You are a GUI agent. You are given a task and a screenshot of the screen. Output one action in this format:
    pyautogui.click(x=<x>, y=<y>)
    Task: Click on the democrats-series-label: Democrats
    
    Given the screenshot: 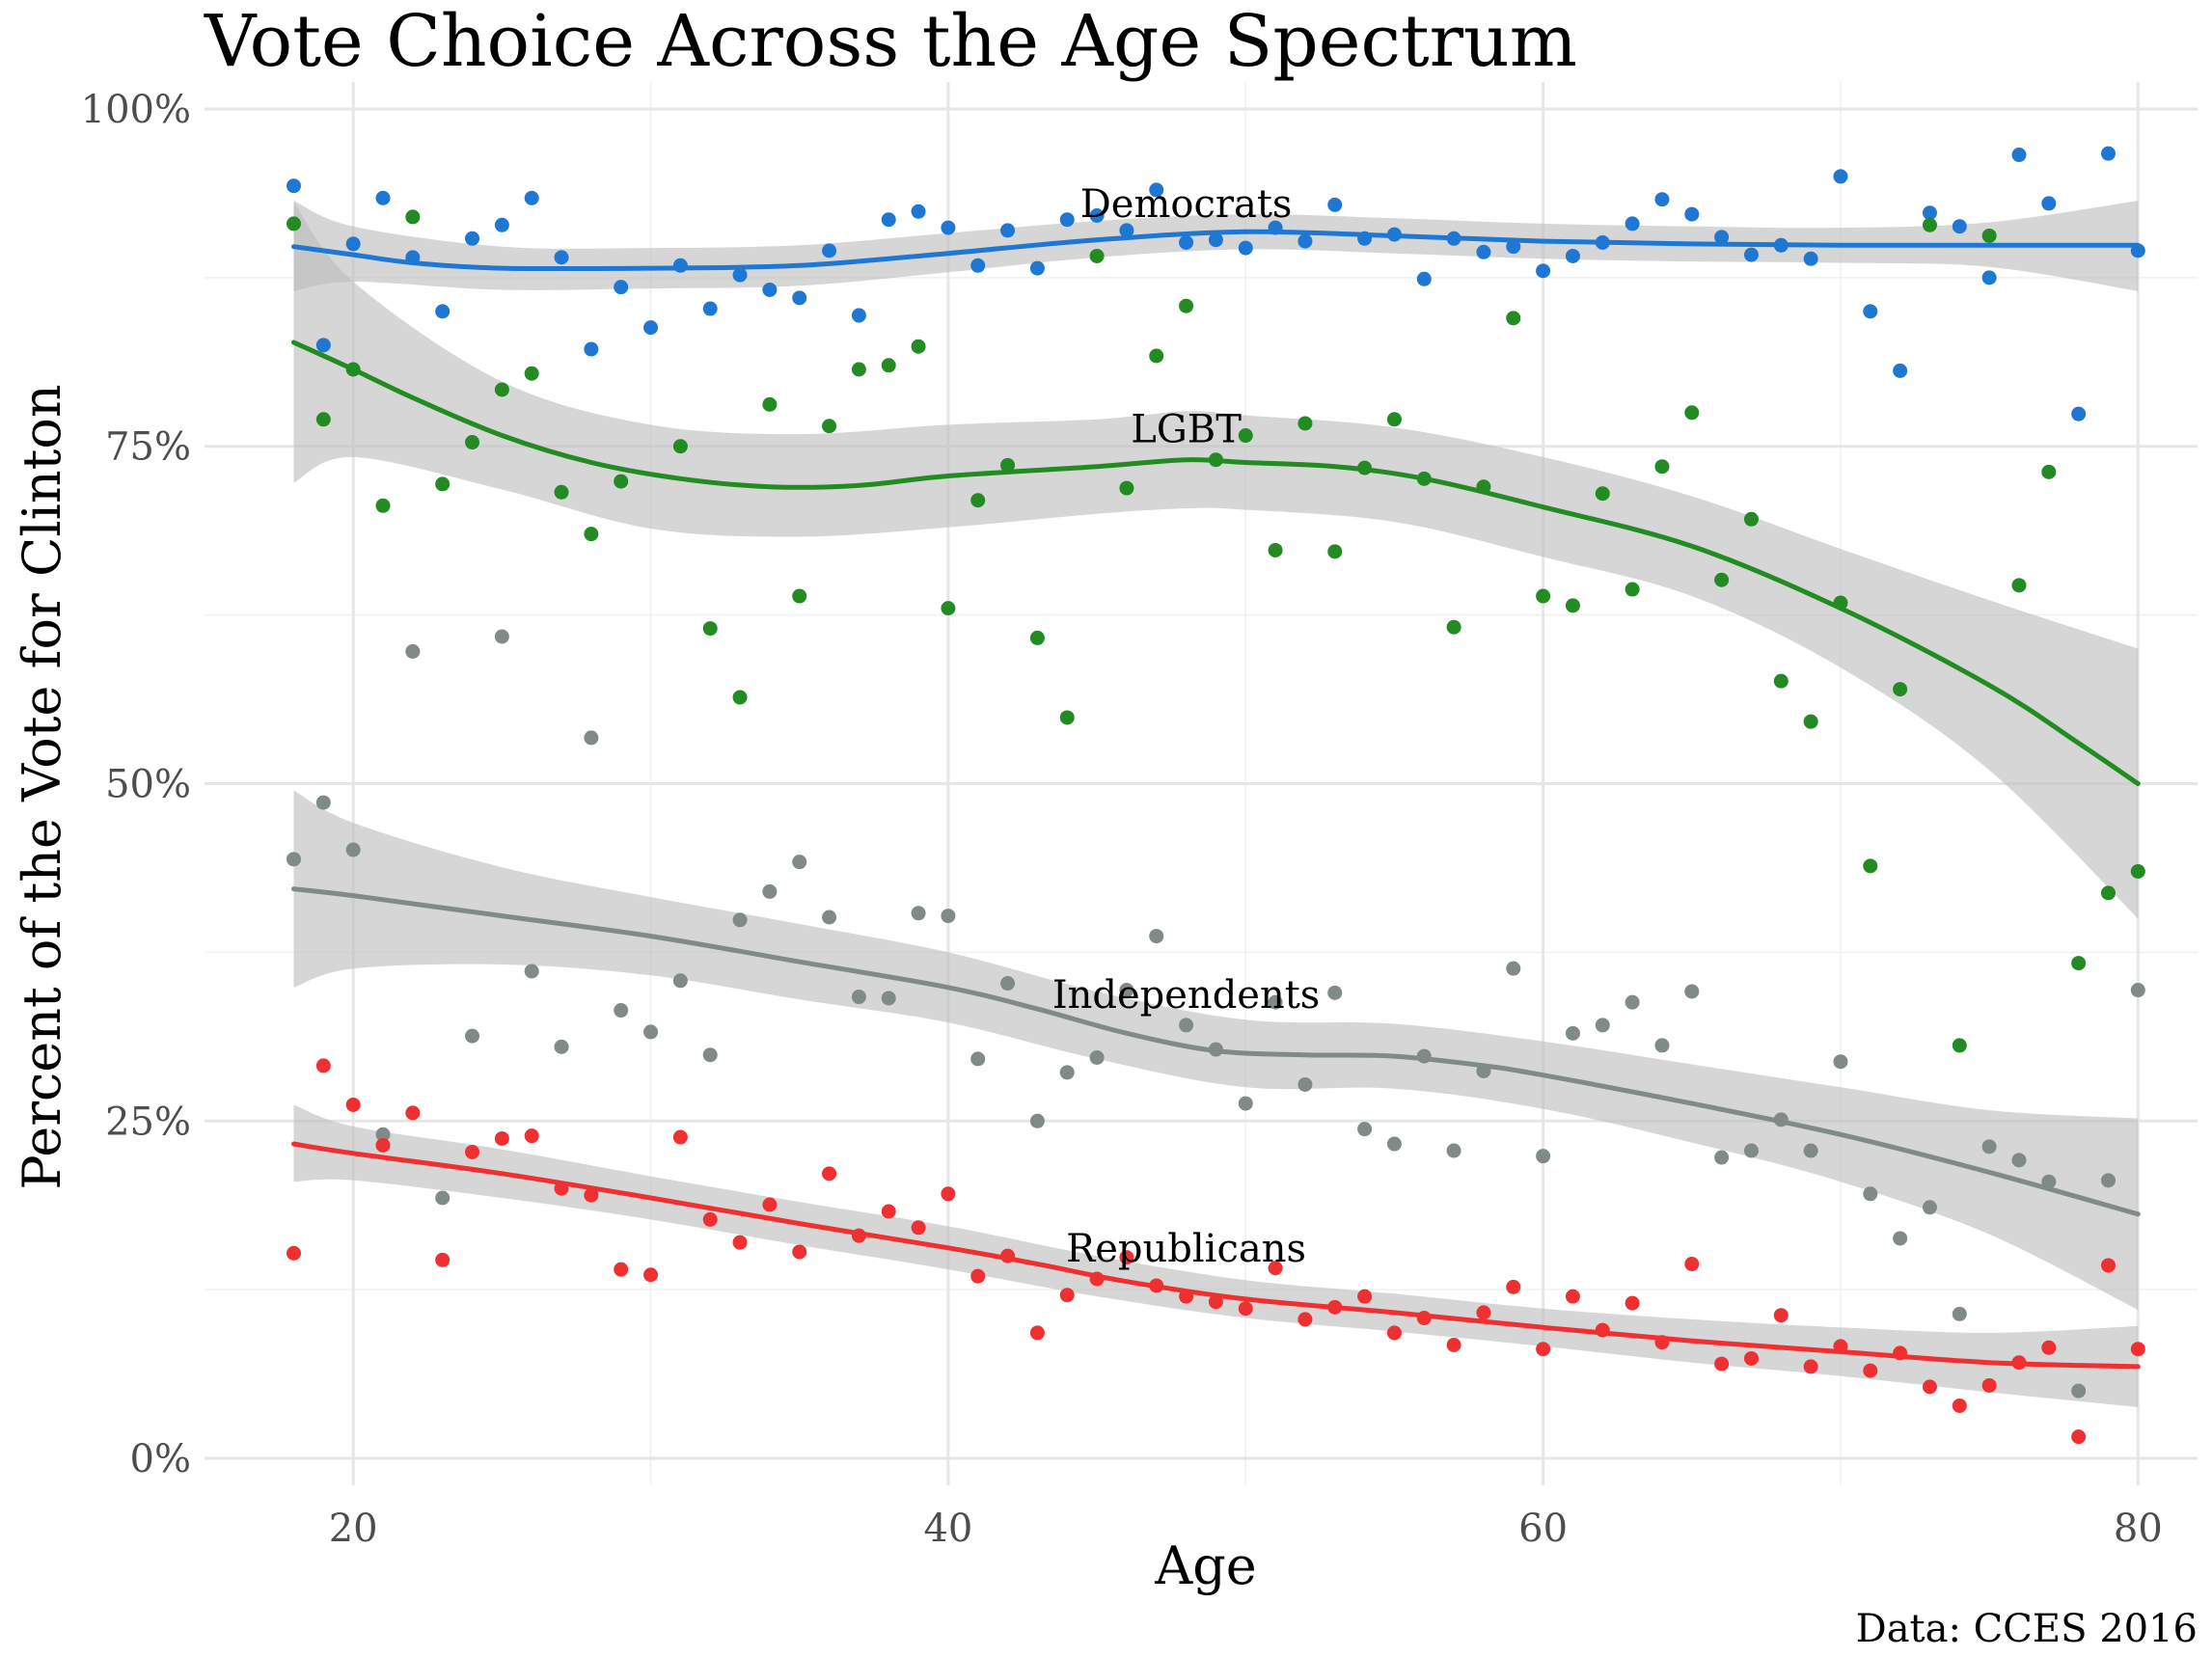 What is the action you would take?
    pyautogui.click(x=1186, y=204)
    